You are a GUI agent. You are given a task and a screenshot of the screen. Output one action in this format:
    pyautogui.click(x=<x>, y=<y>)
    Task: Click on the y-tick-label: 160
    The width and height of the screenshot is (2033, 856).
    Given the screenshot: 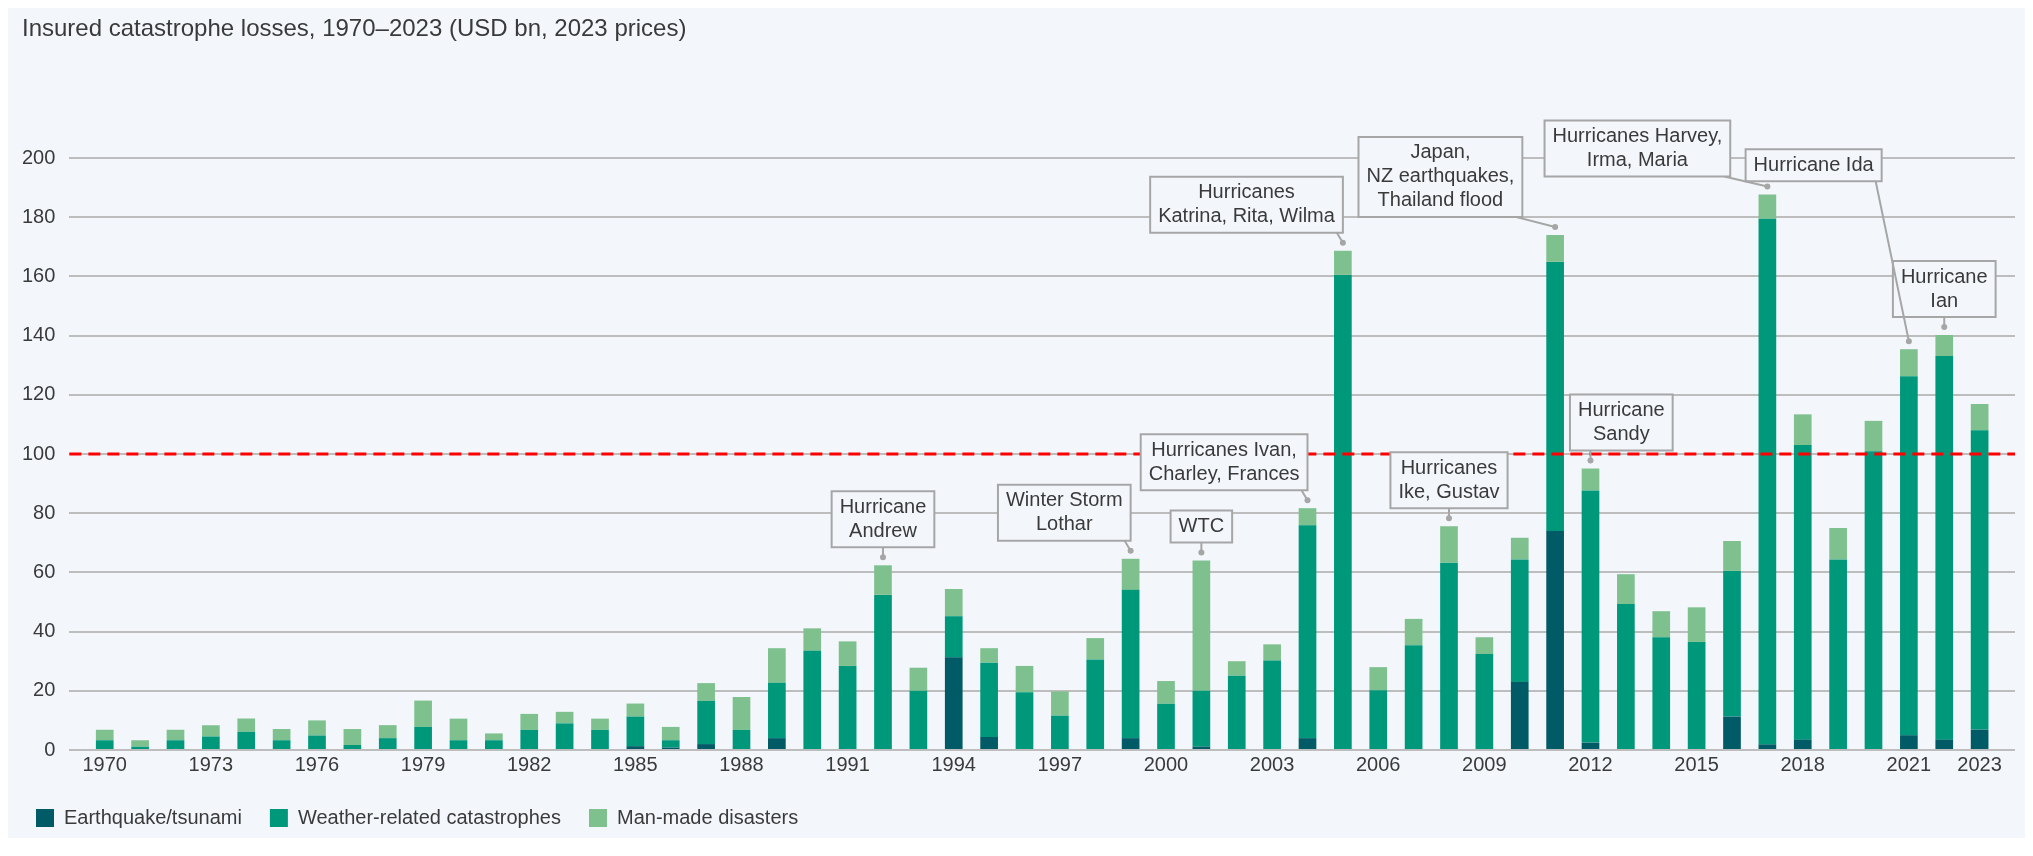 What is the action you would take?
    pyautogui.click(x=38, y=274)
    